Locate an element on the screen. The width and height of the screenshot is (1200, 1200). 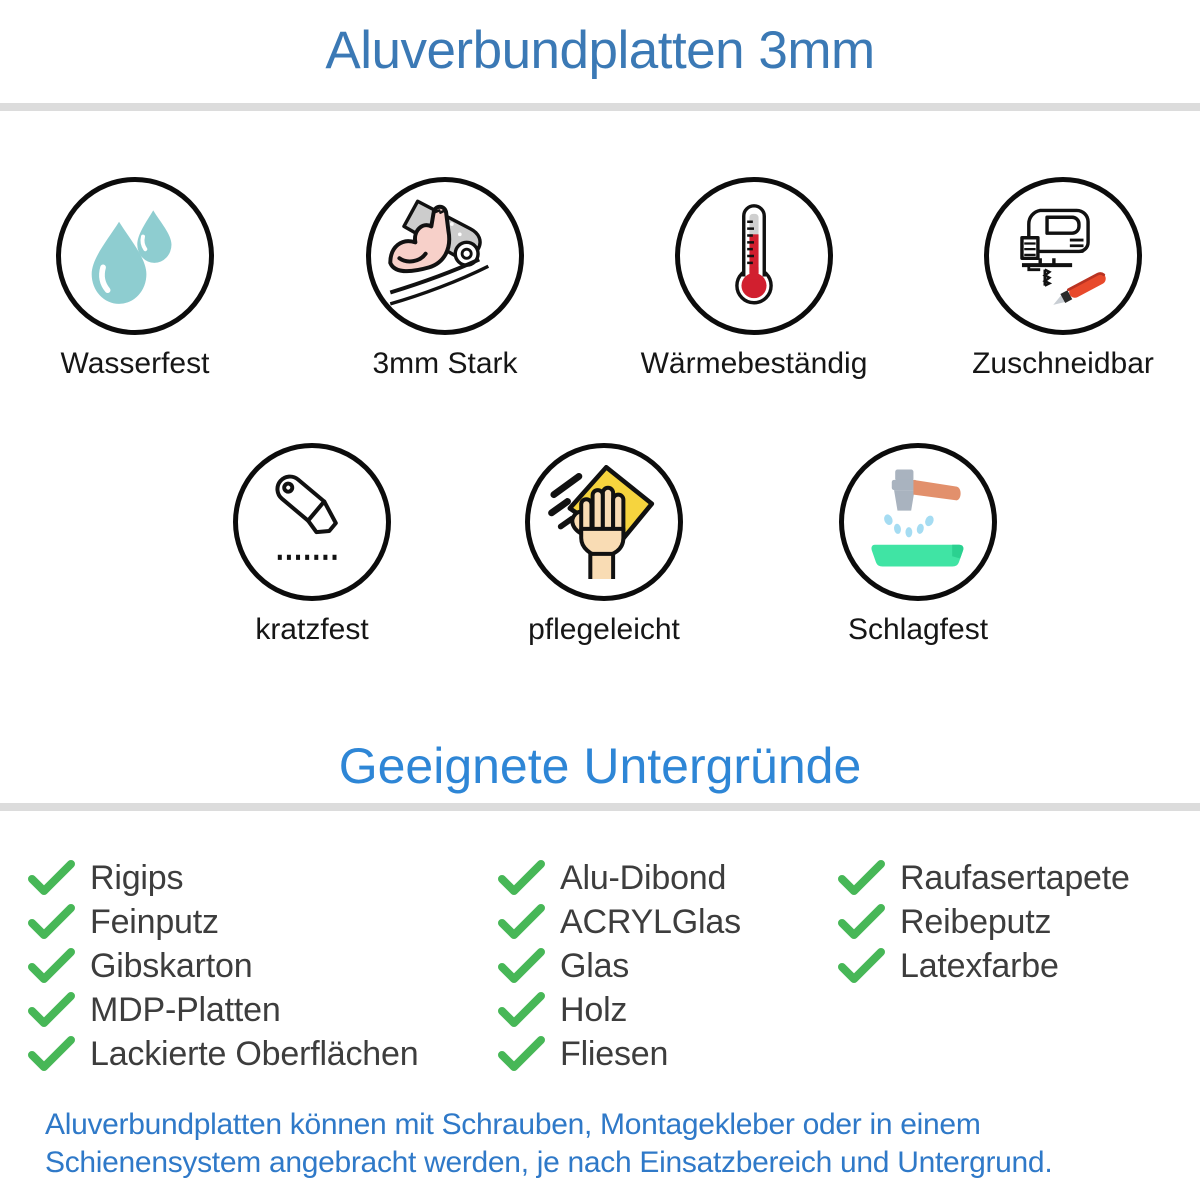
list-item: MDP-Platten is located at coordinates (223, 1010).